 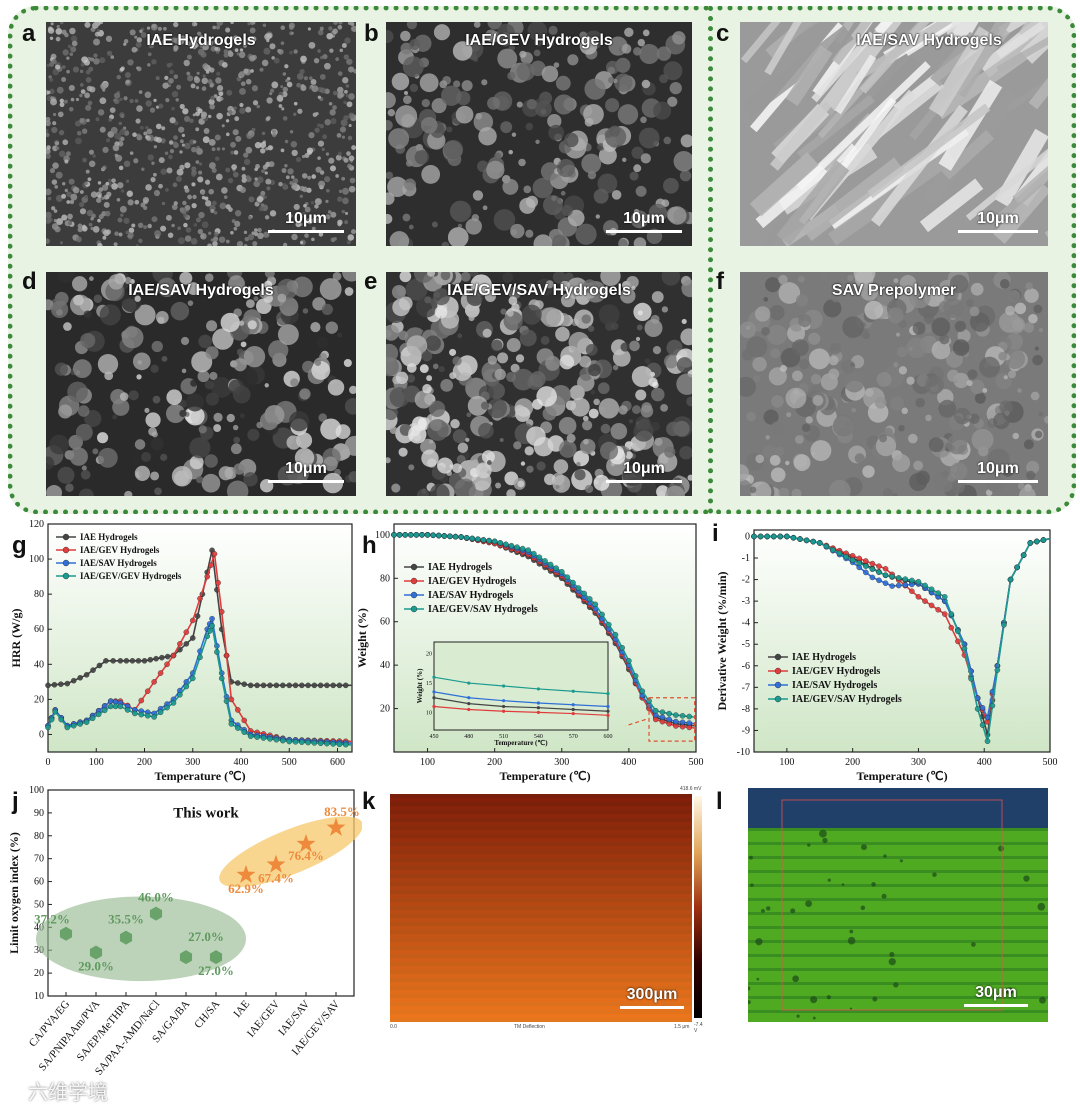 I want to click on y-tick-label: 40, so click(x=385, y=665).